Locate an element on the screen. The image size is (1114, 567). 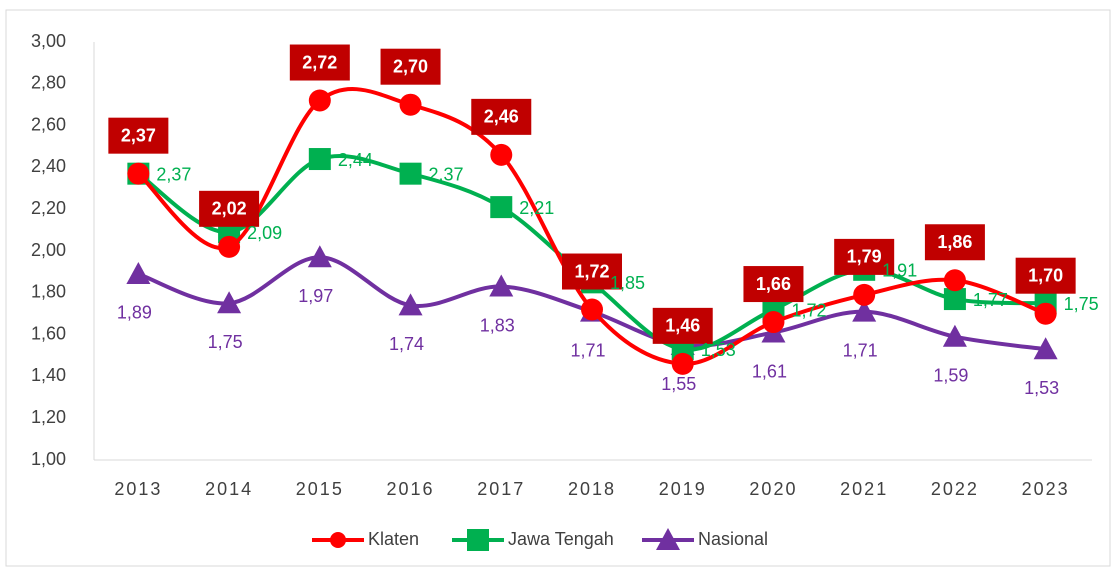
y-tick-label: 2,80 is located at coordinates (48, 83).